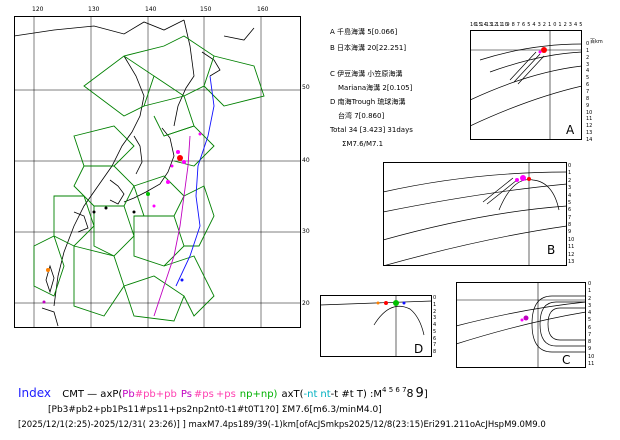 The image size is (620, 440). What do you see at coordinates (356, 394) in the screenshot?
I see `legend-rest: -t #t T) :M` at bounding box center [356, 394].